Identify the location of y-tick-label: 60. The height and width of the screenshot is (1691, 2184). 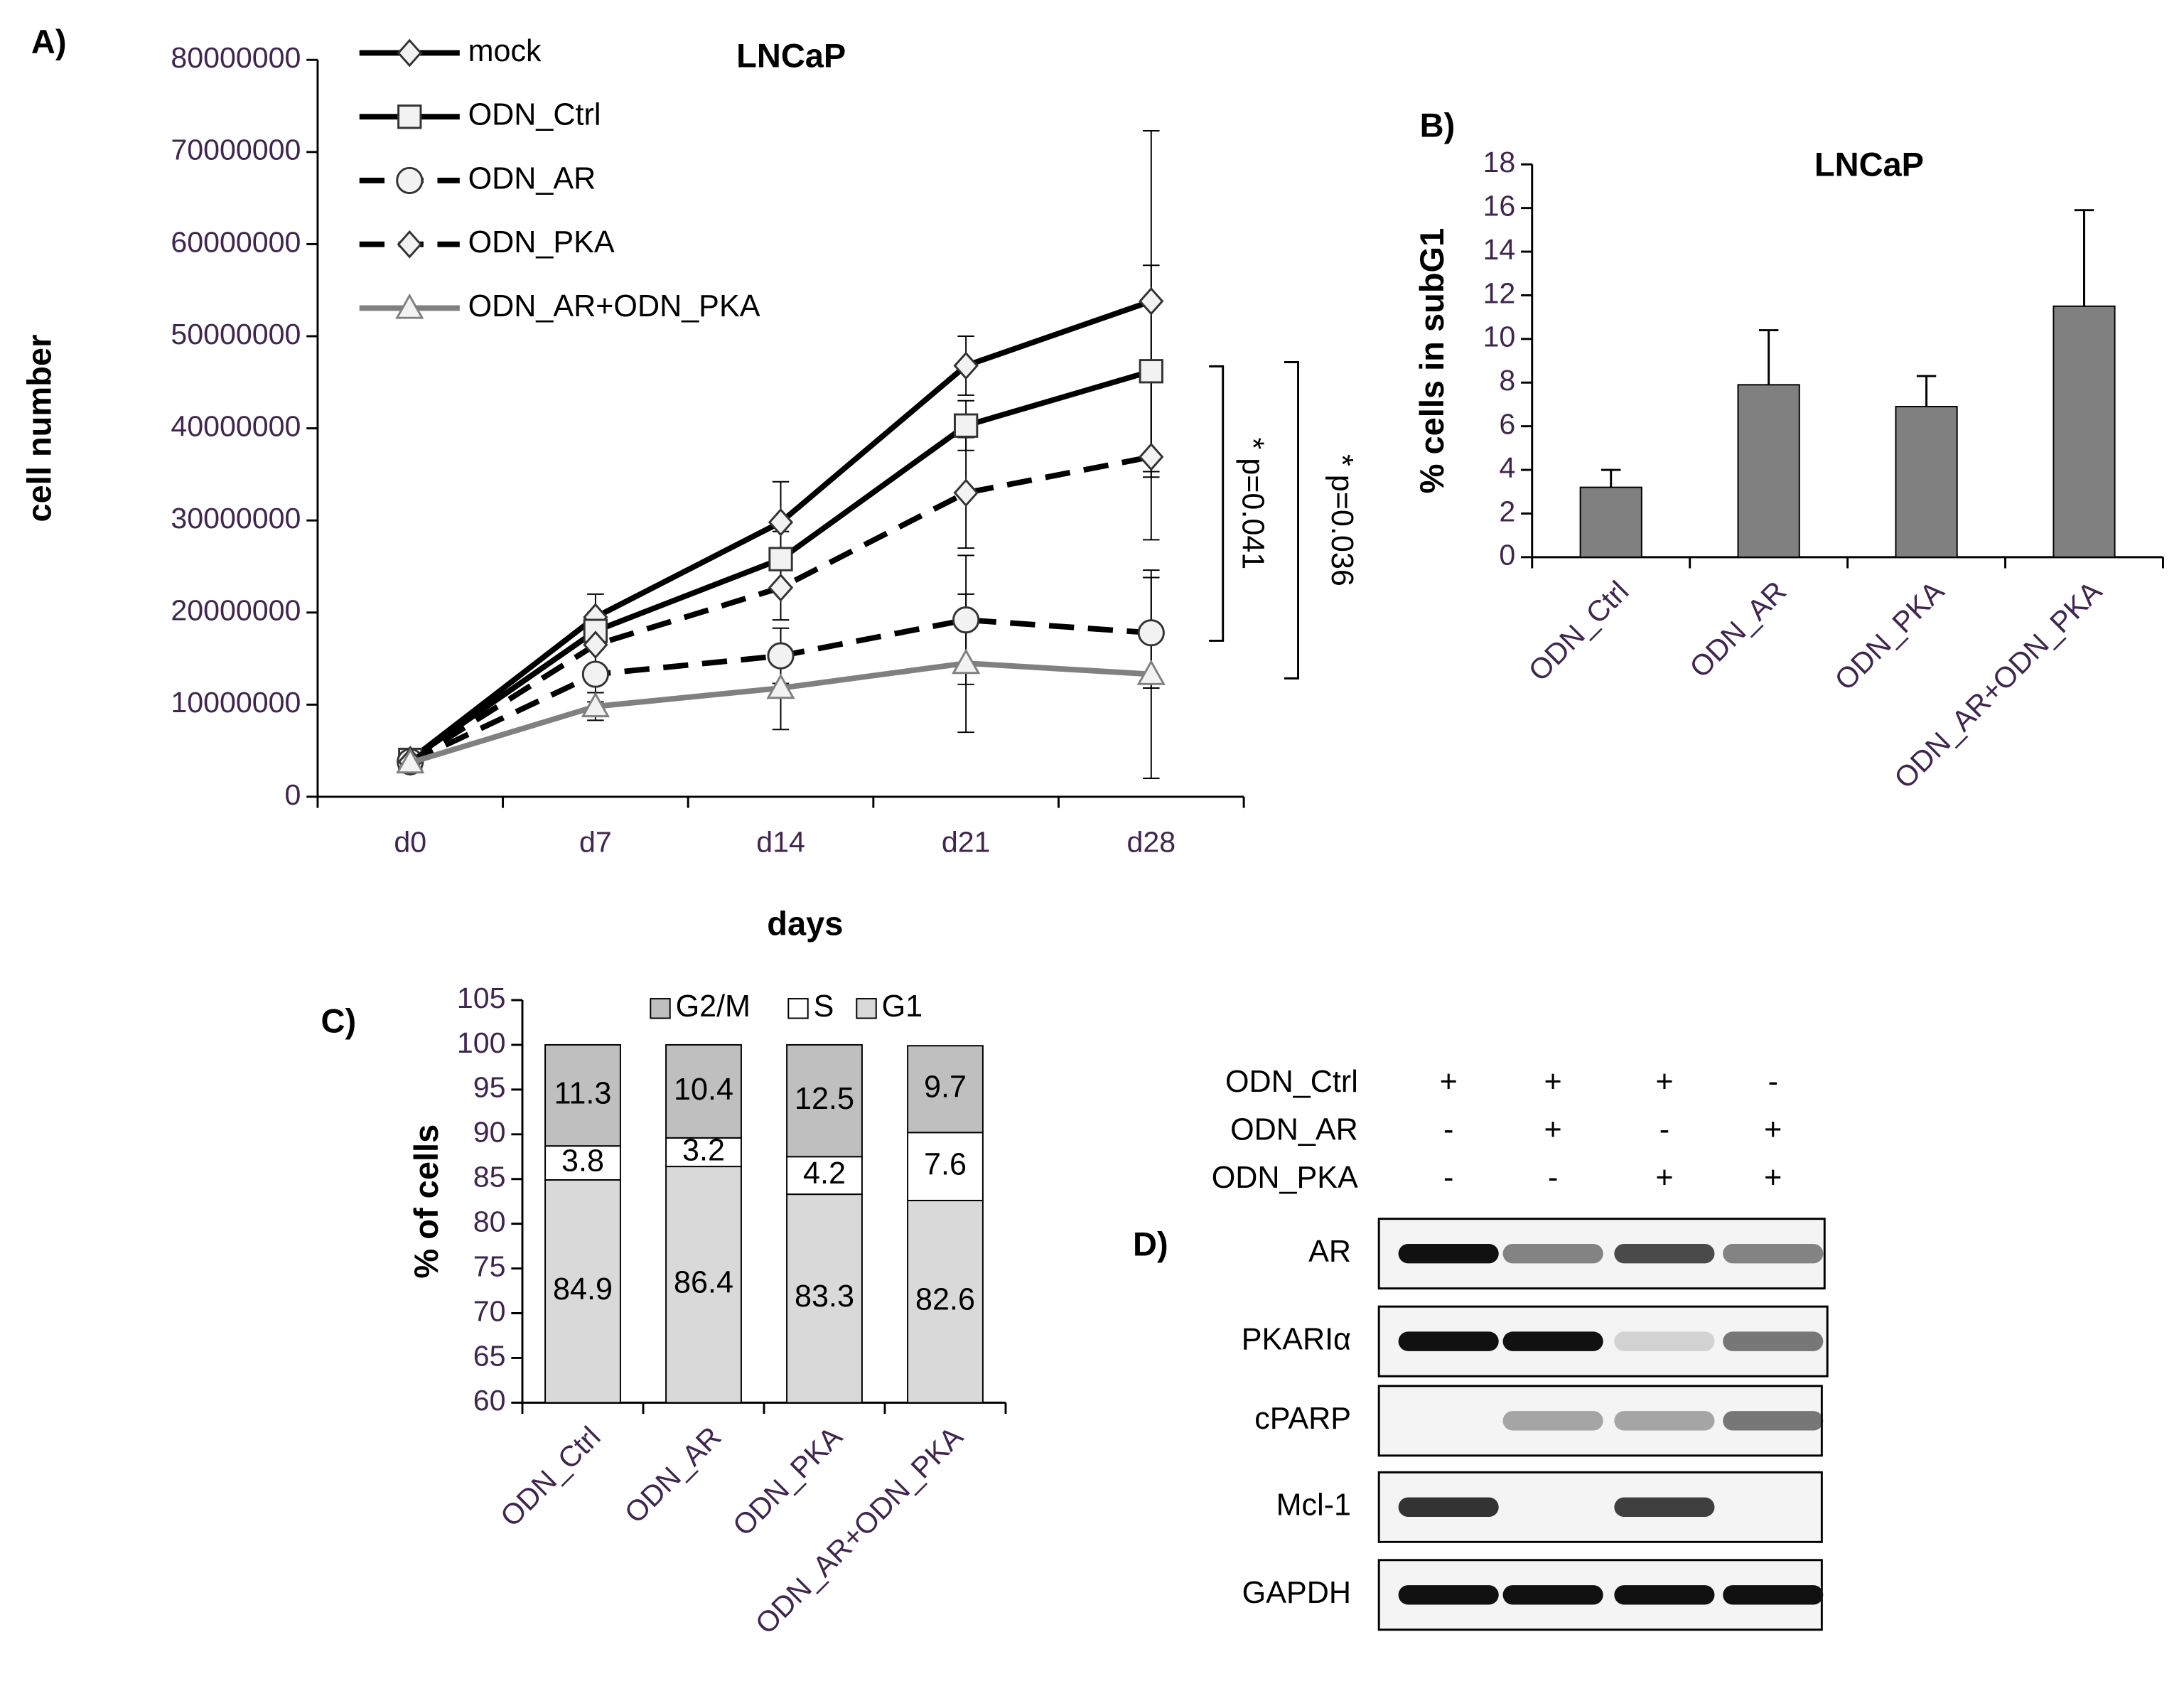
(490, 1400).